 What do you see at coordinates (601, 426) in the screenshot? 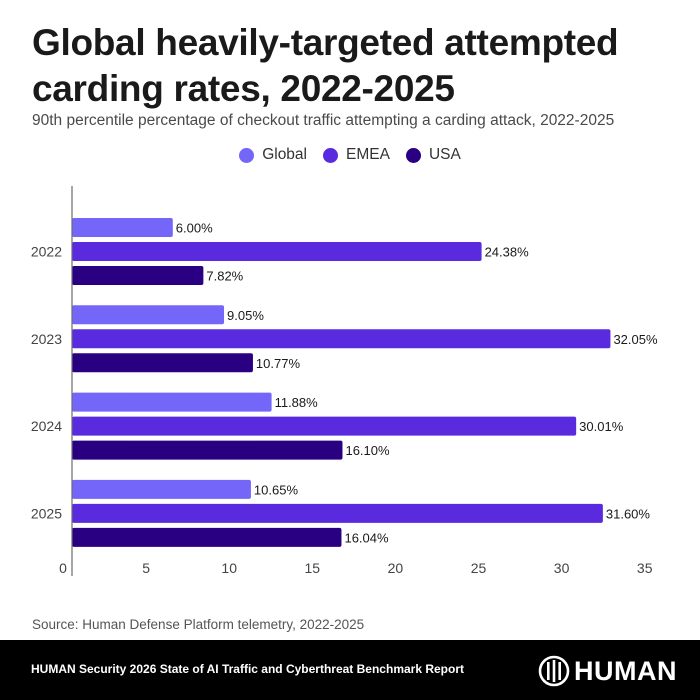
I see `data-label-emea-2024: 30.01%` at bounding box center [601, 426].